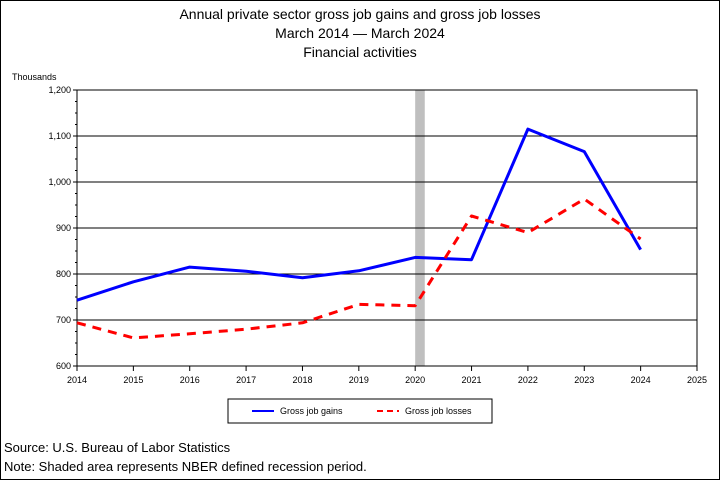  What do you see at coordinates (359, 380) in the screenshot?
I see `x-tick-label: 2019` at bounding box center [359, 380].